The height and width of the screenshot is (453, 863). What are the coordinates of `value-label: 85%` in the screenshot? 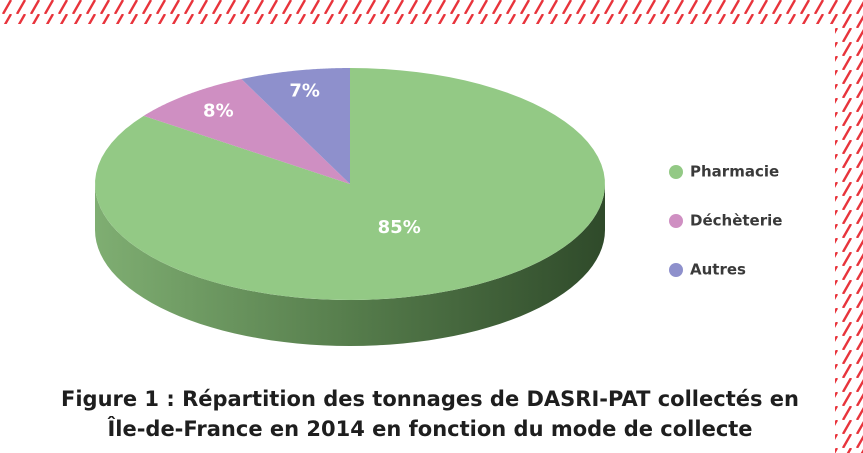 It's located at (399, 227).